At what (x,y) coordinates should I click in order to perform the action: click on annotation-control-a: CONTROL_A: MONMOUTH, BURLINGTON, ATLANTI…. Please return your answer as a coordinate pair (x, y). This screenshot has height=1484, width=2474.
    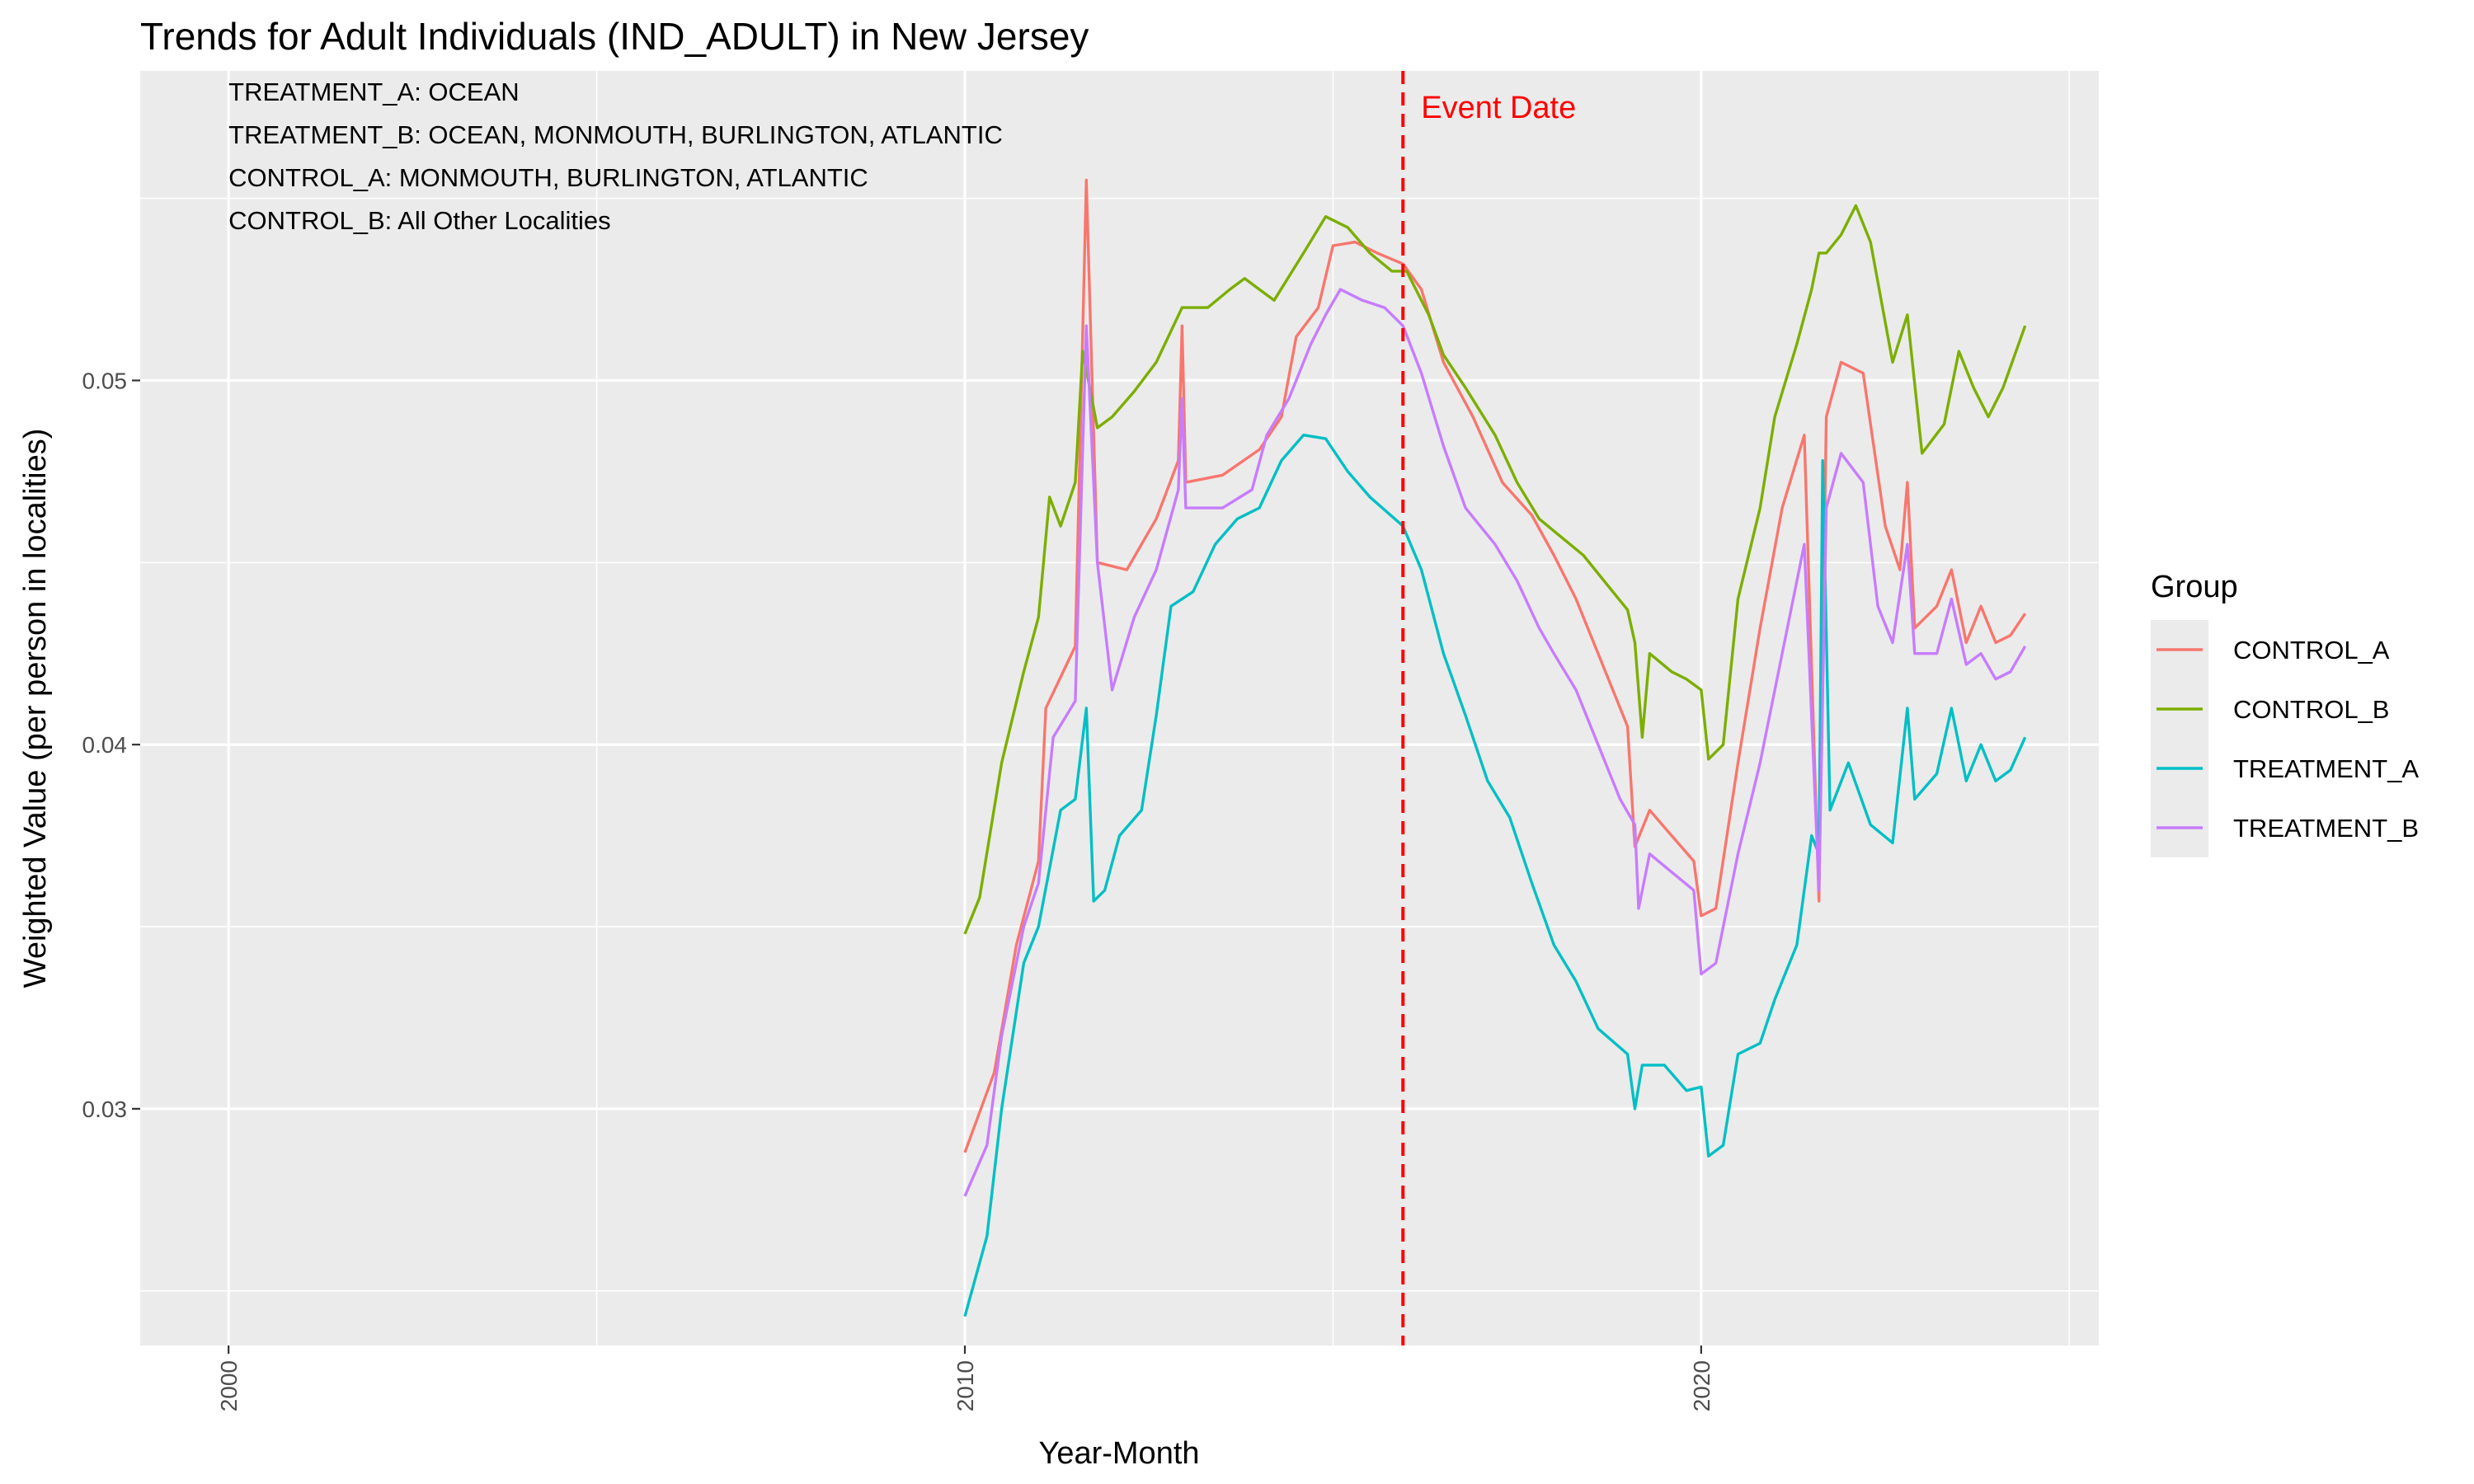
    Looking at the image, I should click on (548, 177).